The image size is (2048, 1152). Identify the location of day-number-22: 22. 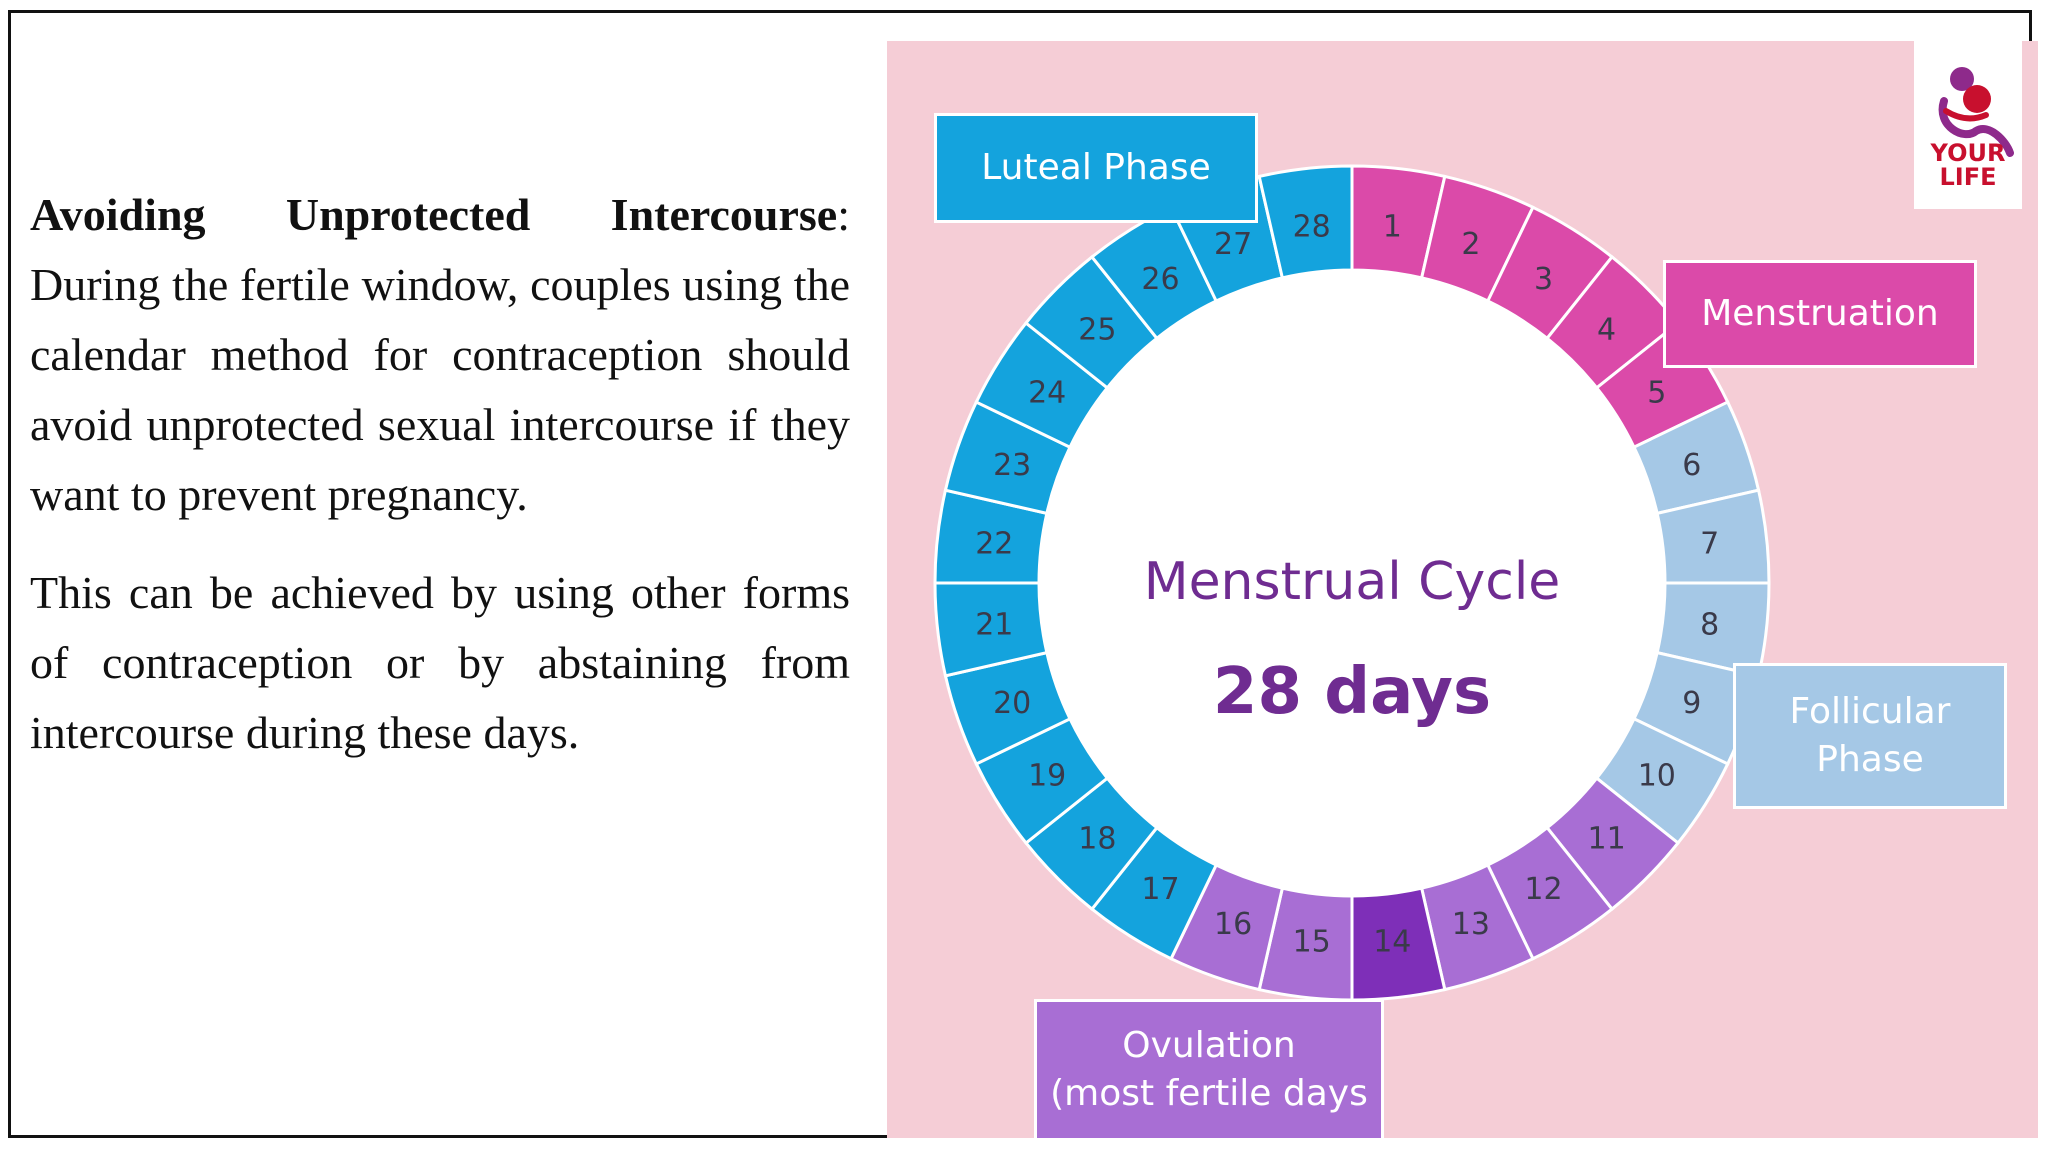
(994, 544).